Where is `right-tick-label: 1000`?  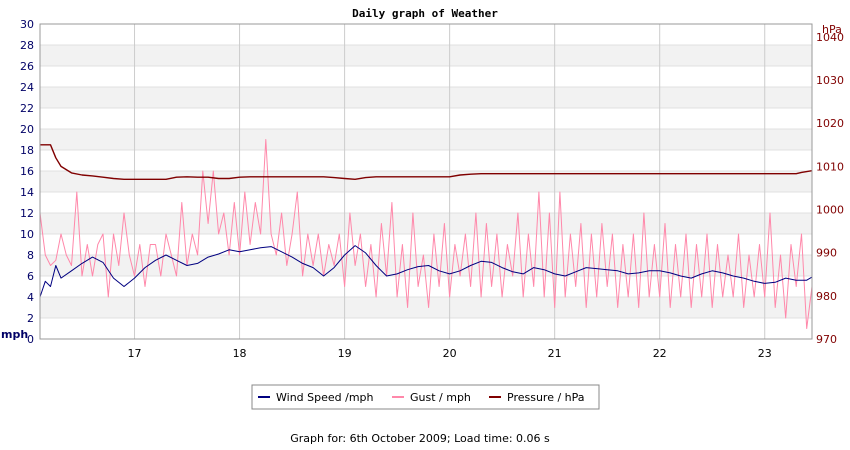
right-tick-label: 1000 is located at coordinates (830, 210).